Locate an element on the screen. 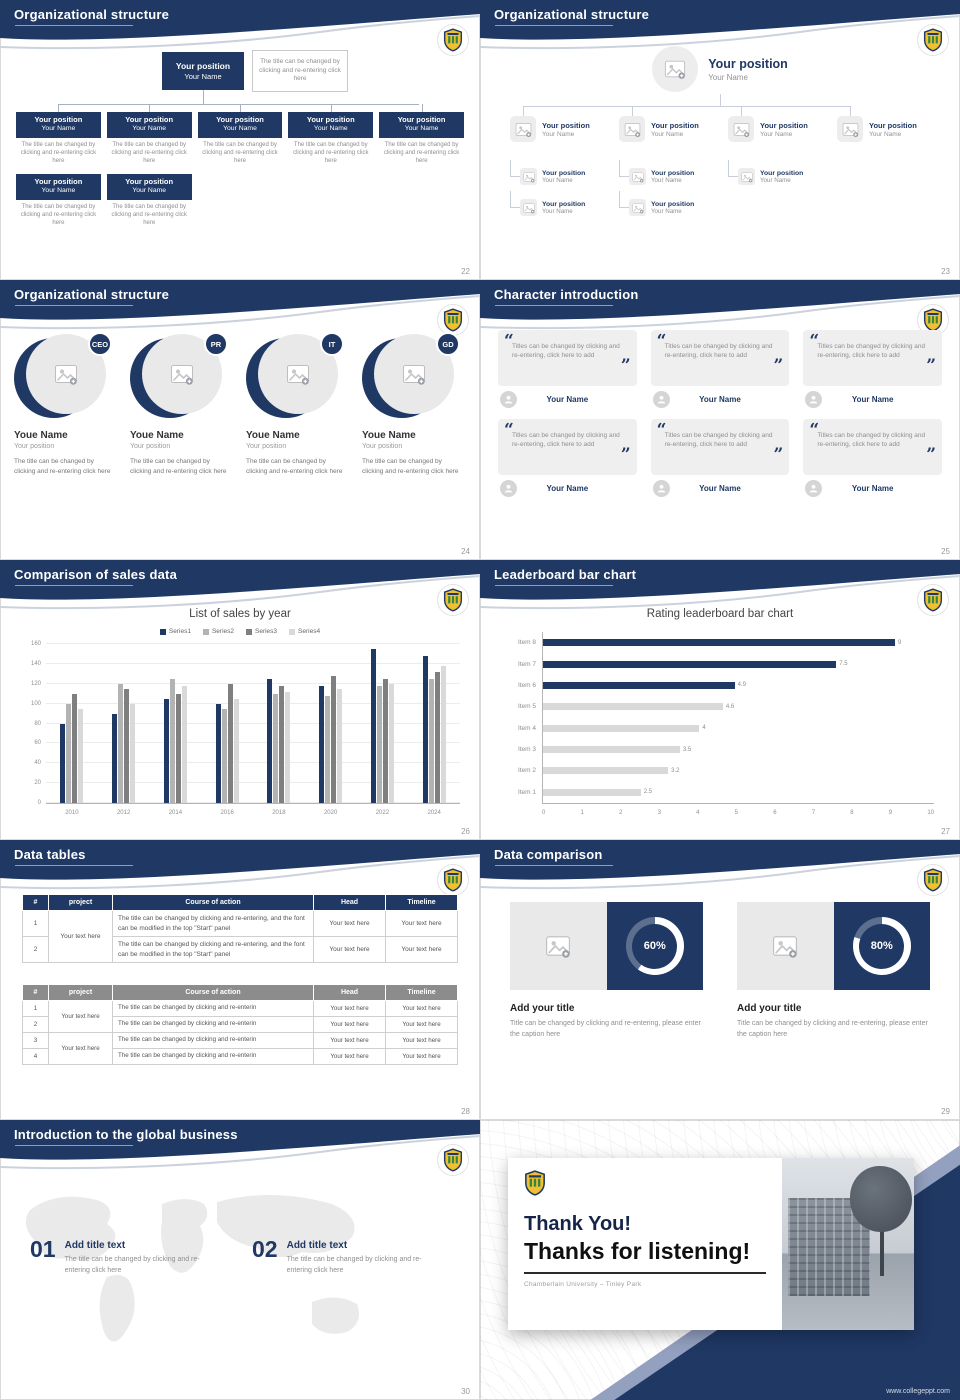 The height and width of the screenshot is (1400, 960). cell-num: 1 is located at coordinates (35, 1008).